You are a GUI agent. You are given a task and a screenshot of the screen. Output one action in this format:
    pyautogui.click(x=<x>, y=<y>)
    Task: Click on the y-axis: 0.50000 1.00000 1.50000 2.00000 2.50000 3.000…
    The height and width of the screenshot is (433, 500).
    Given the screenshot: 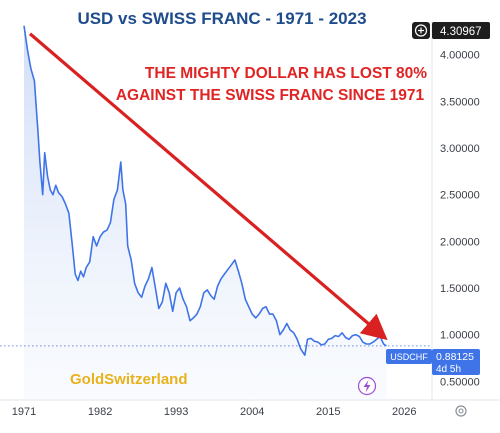 What is the action you would take?
    pyautogui.click(x=460, y=219)
    